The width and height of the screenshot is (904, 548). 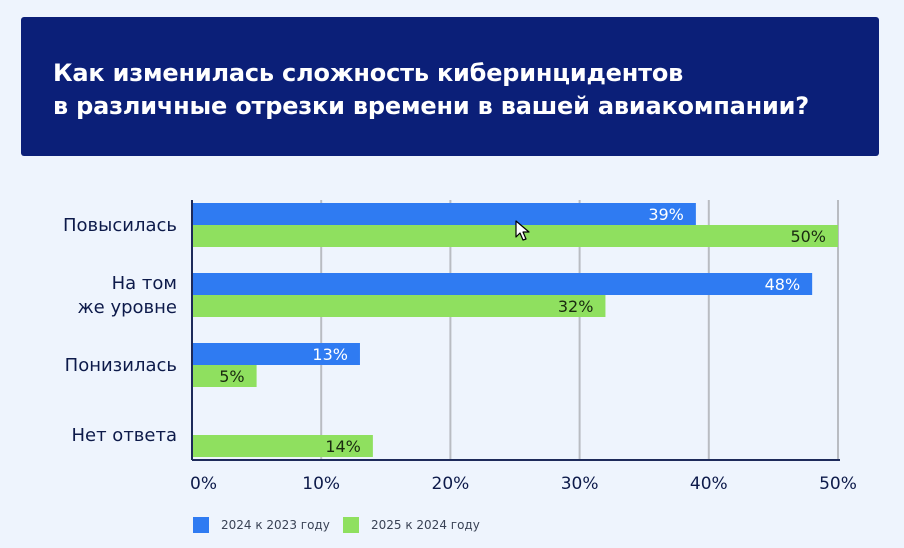 I want to click on category-label-3: Понизилась, so click(x=121, y=365).